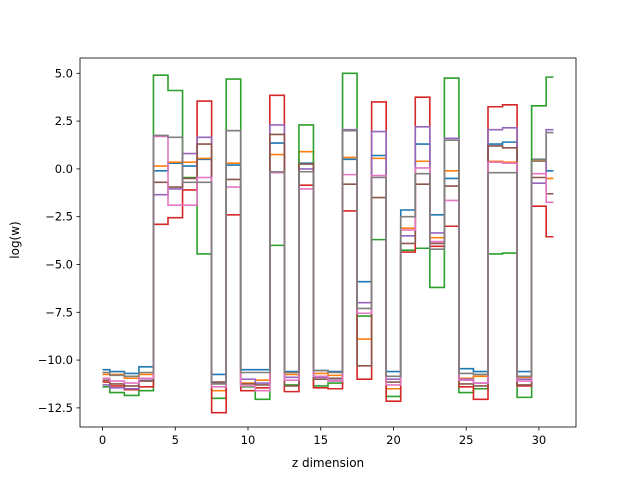 The image size is (640, 484). I want to click on x-tick-label: 20, so click(393, 440).